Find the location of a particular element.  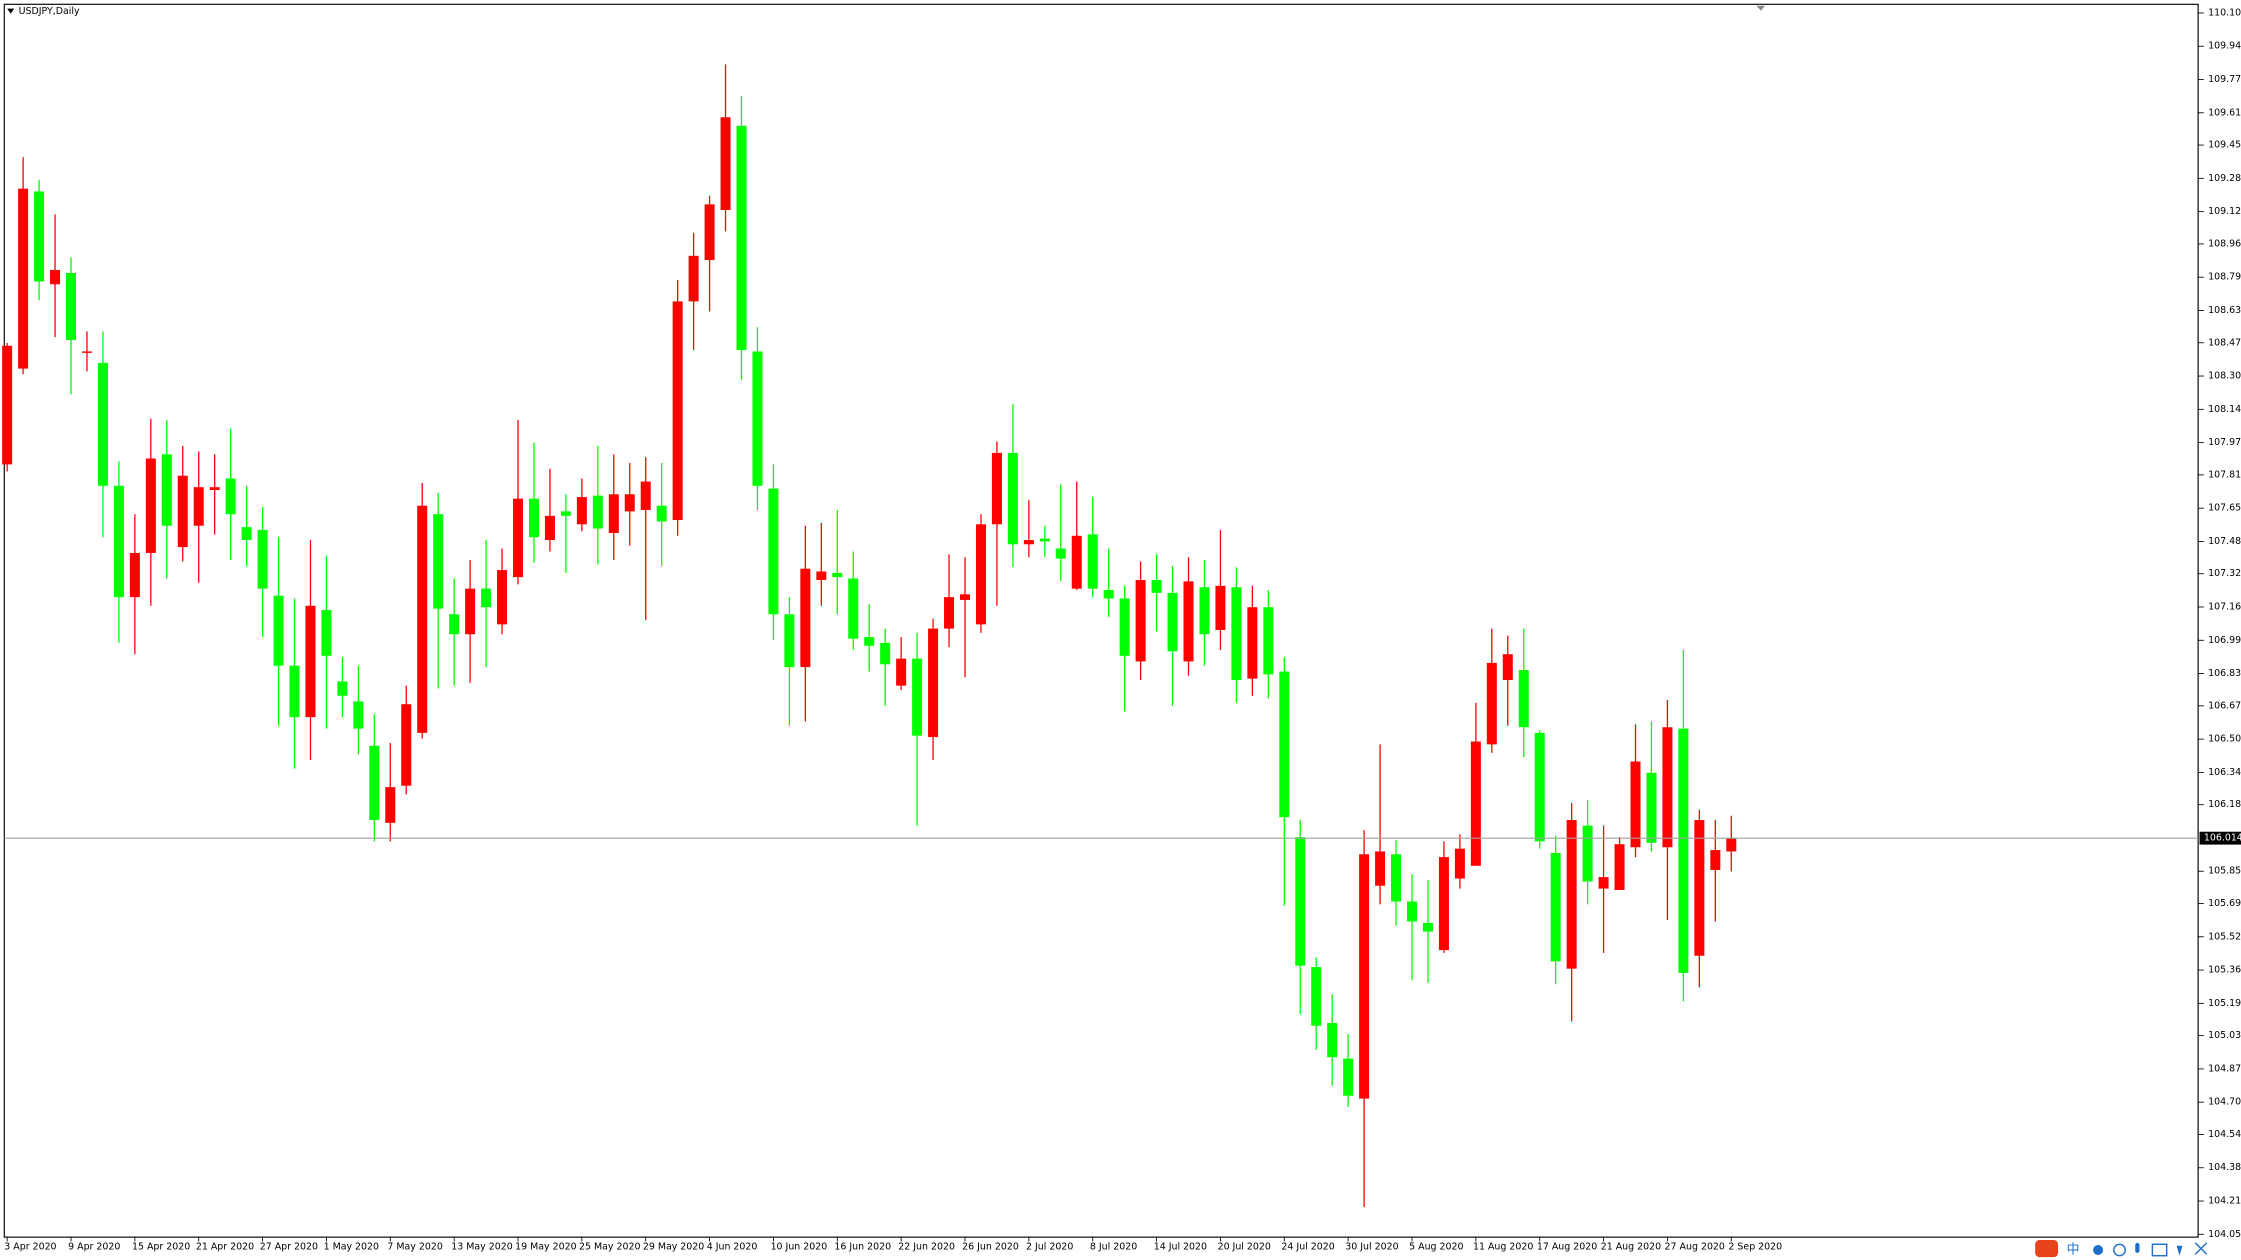

x-tick-label: 9 Apr 2020 is located at coordinates (94, 1247).